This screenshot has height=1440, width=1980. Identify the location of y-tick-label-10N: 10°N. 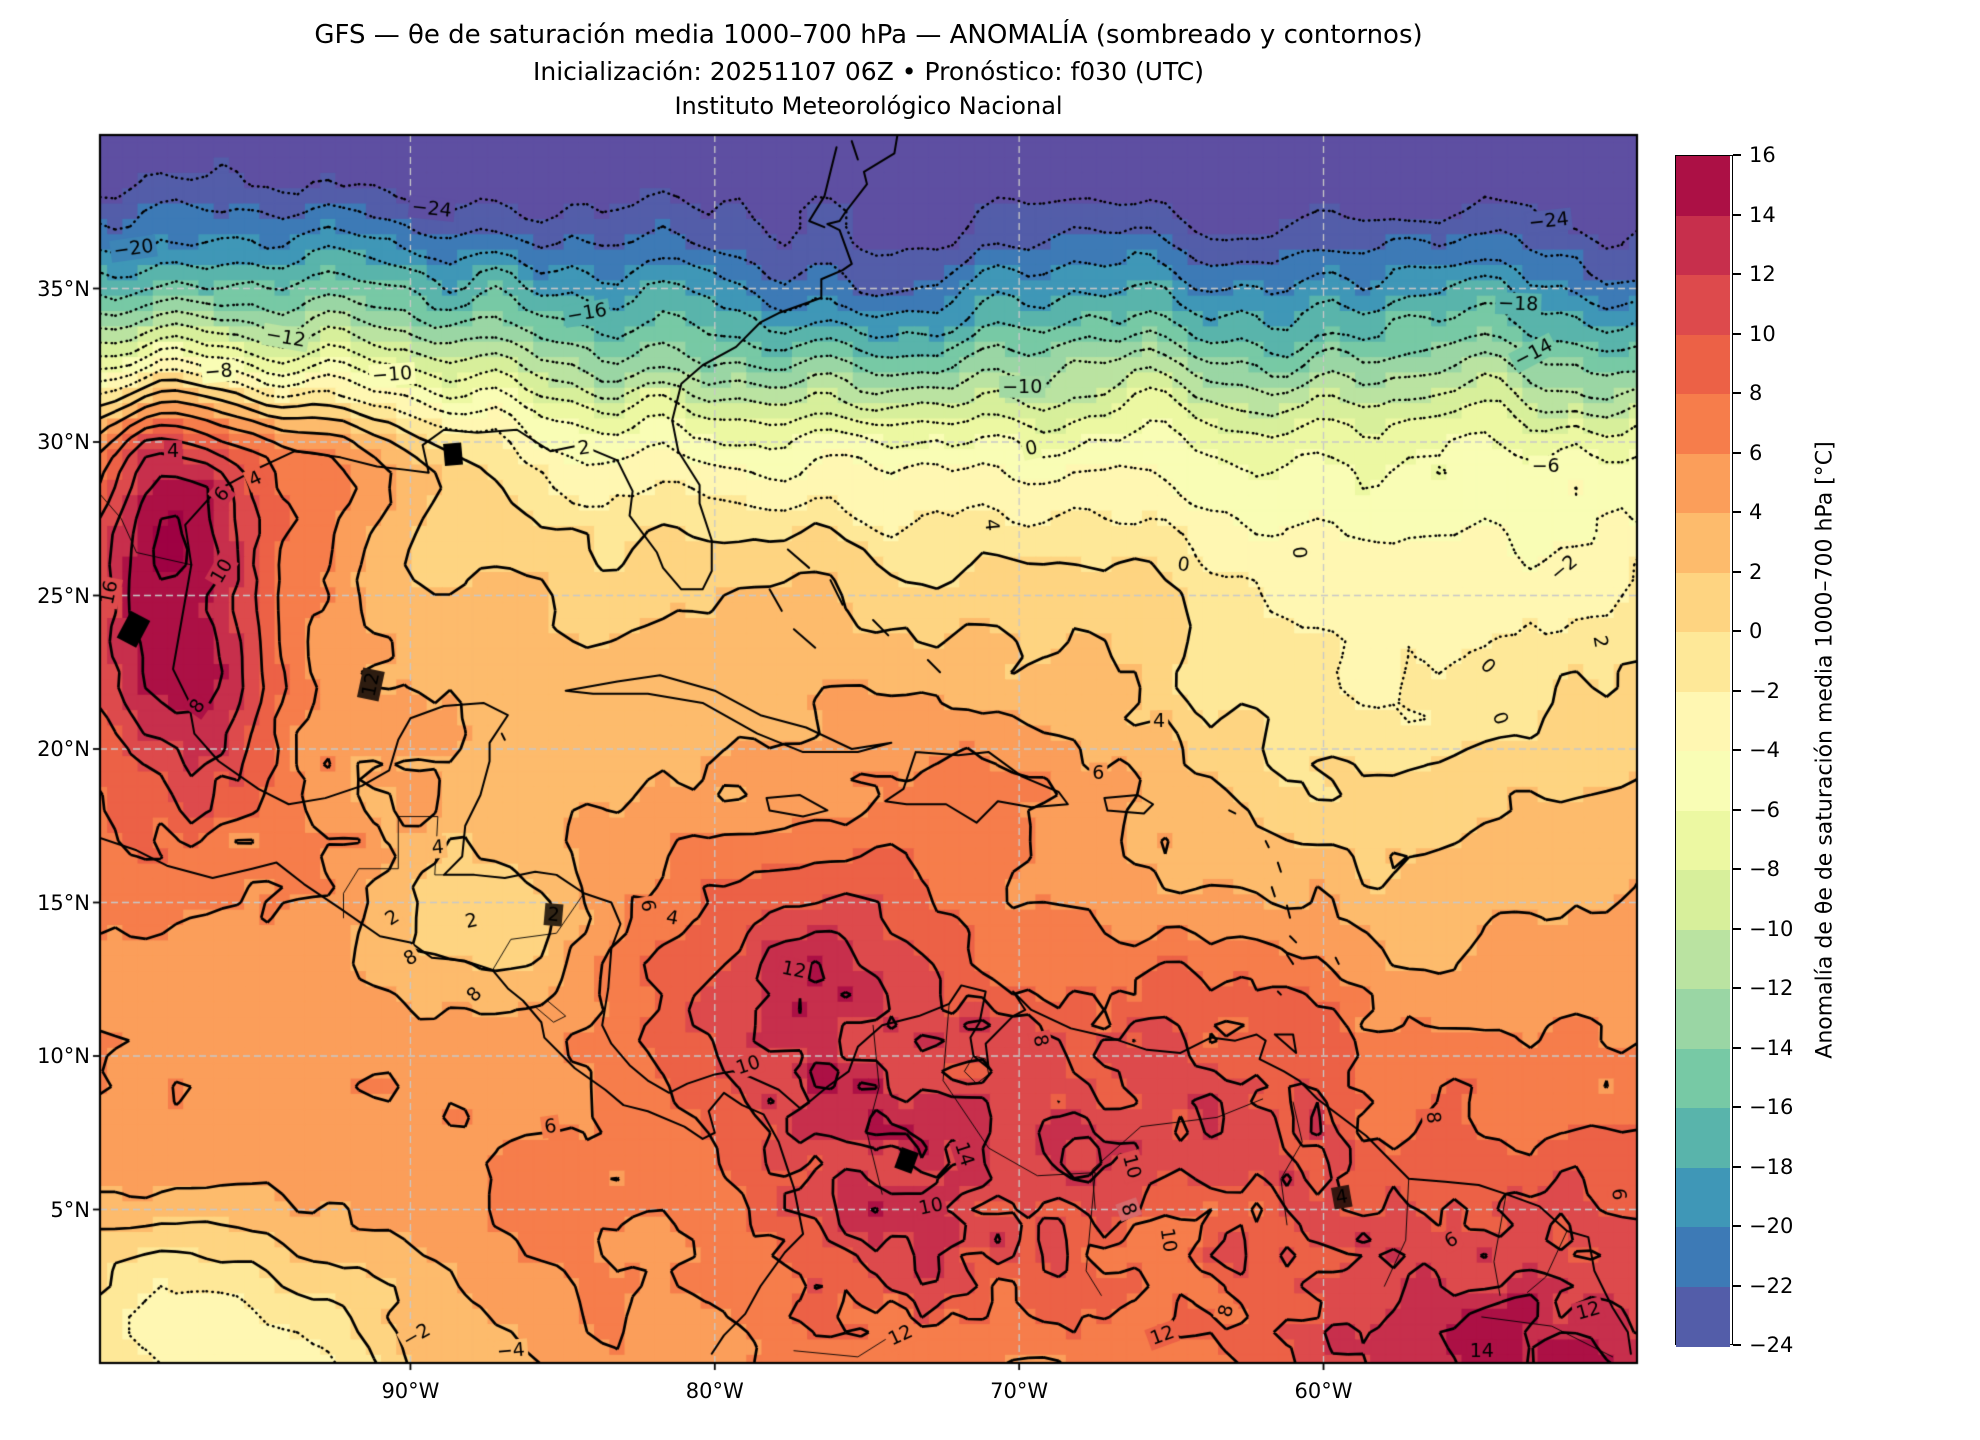
(63, 1056).